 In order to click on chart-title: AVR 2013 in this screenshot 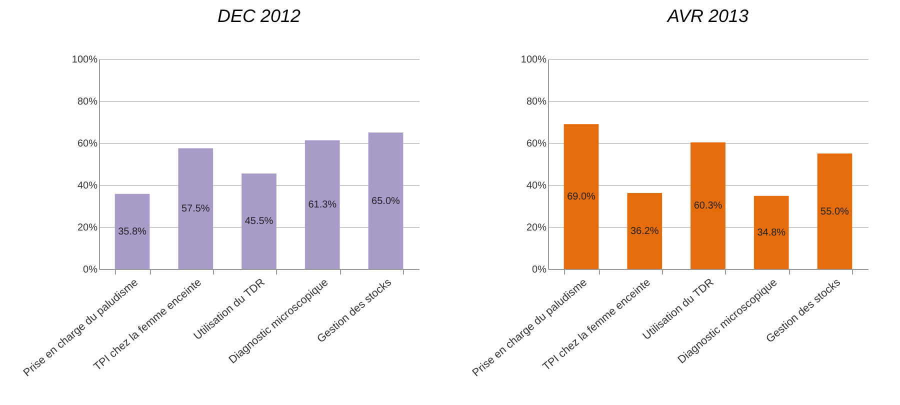, I will do `click(707, 16)`.